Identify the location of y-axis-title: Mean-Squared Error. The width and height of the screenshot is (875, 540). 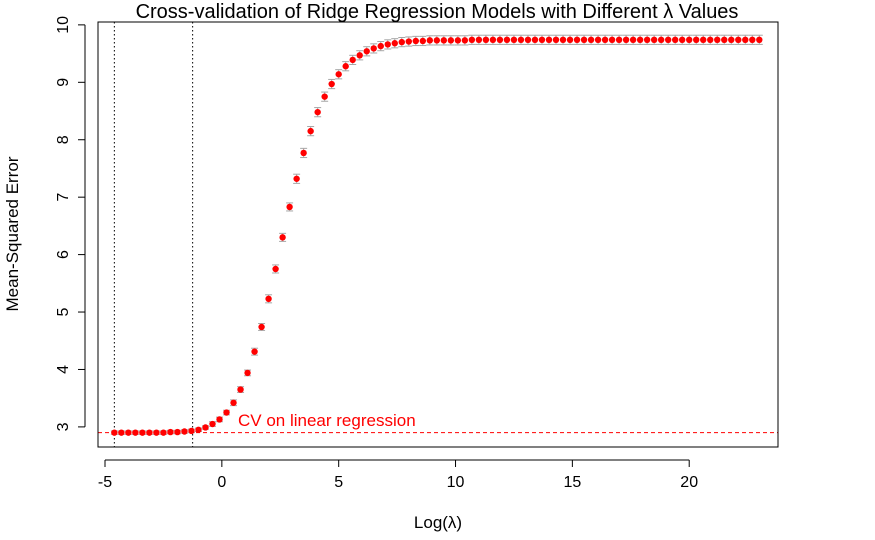
(12, 233).